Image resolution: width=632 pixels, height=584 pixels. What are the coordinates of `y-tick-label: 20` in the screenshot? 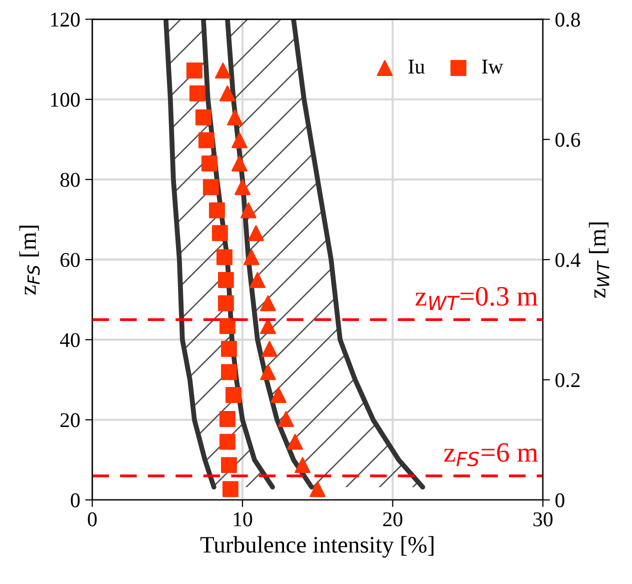 It's located at (70, 420).